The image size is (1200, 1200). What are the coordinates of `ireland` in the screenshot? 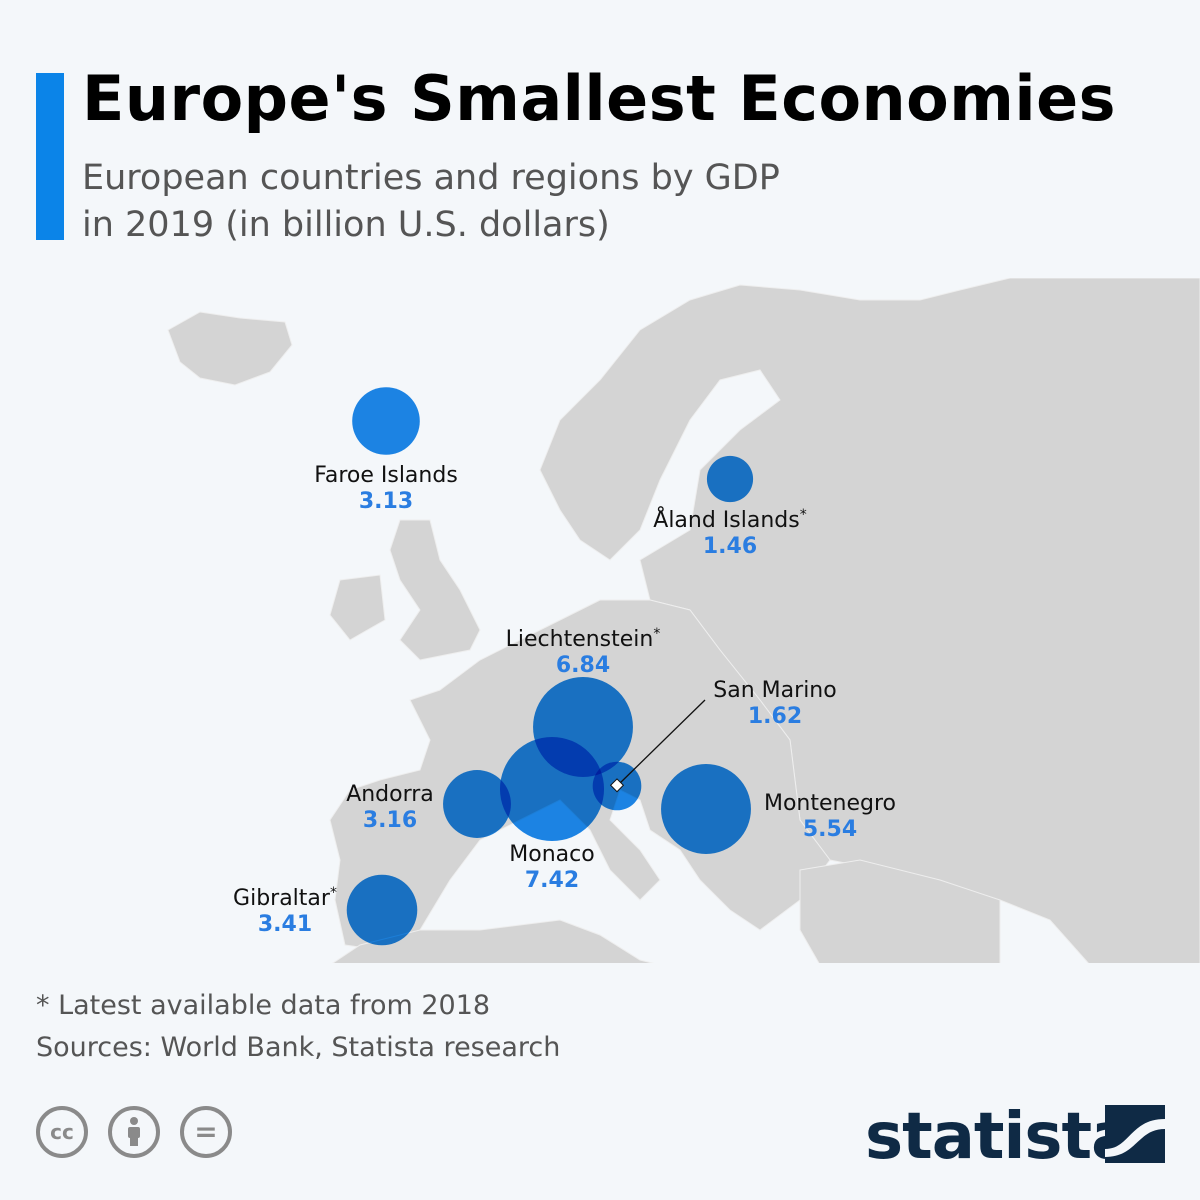 It's located at (357, 607).